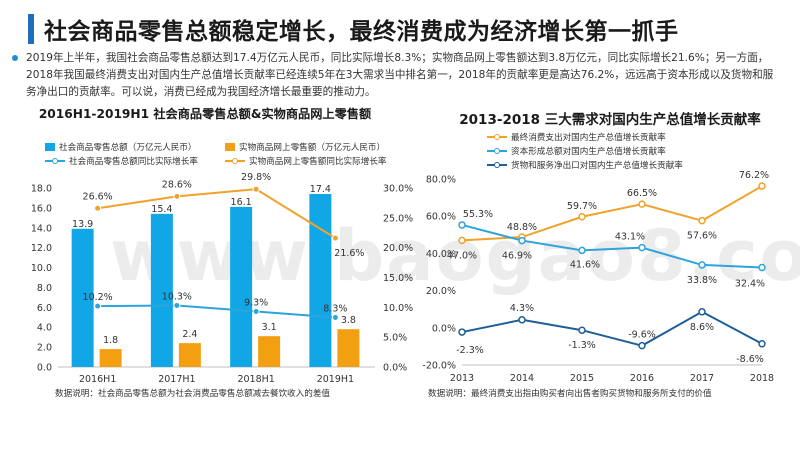 The image size is (800, 450). Describe the element at coordinates (522, 378) in the screenshot. I see `x-axis-tick-label: 2014` at that location.